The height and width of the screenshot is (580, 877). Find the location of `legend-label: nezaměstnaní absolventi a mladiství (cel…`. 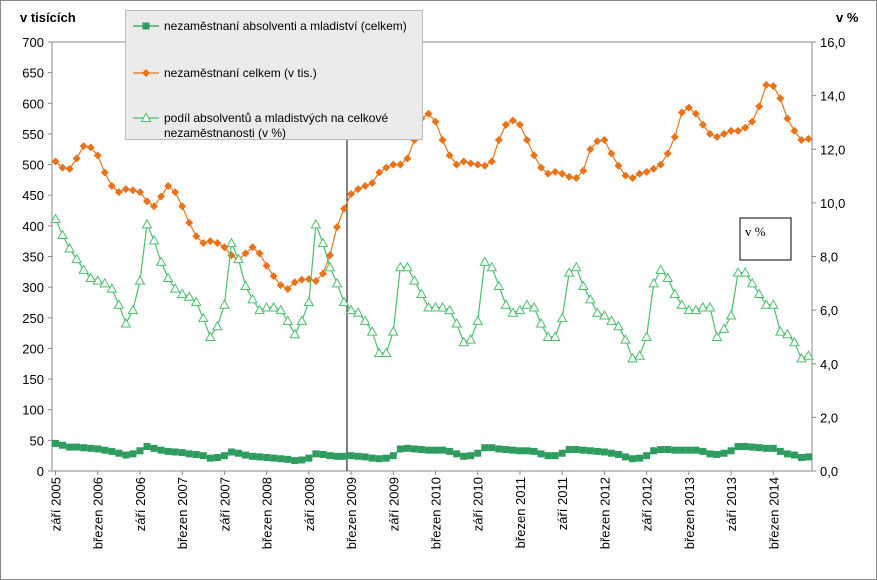

legend-label: nezaměstnaní absolventi a mladiství (cel… is located at coordinates (285, 26).